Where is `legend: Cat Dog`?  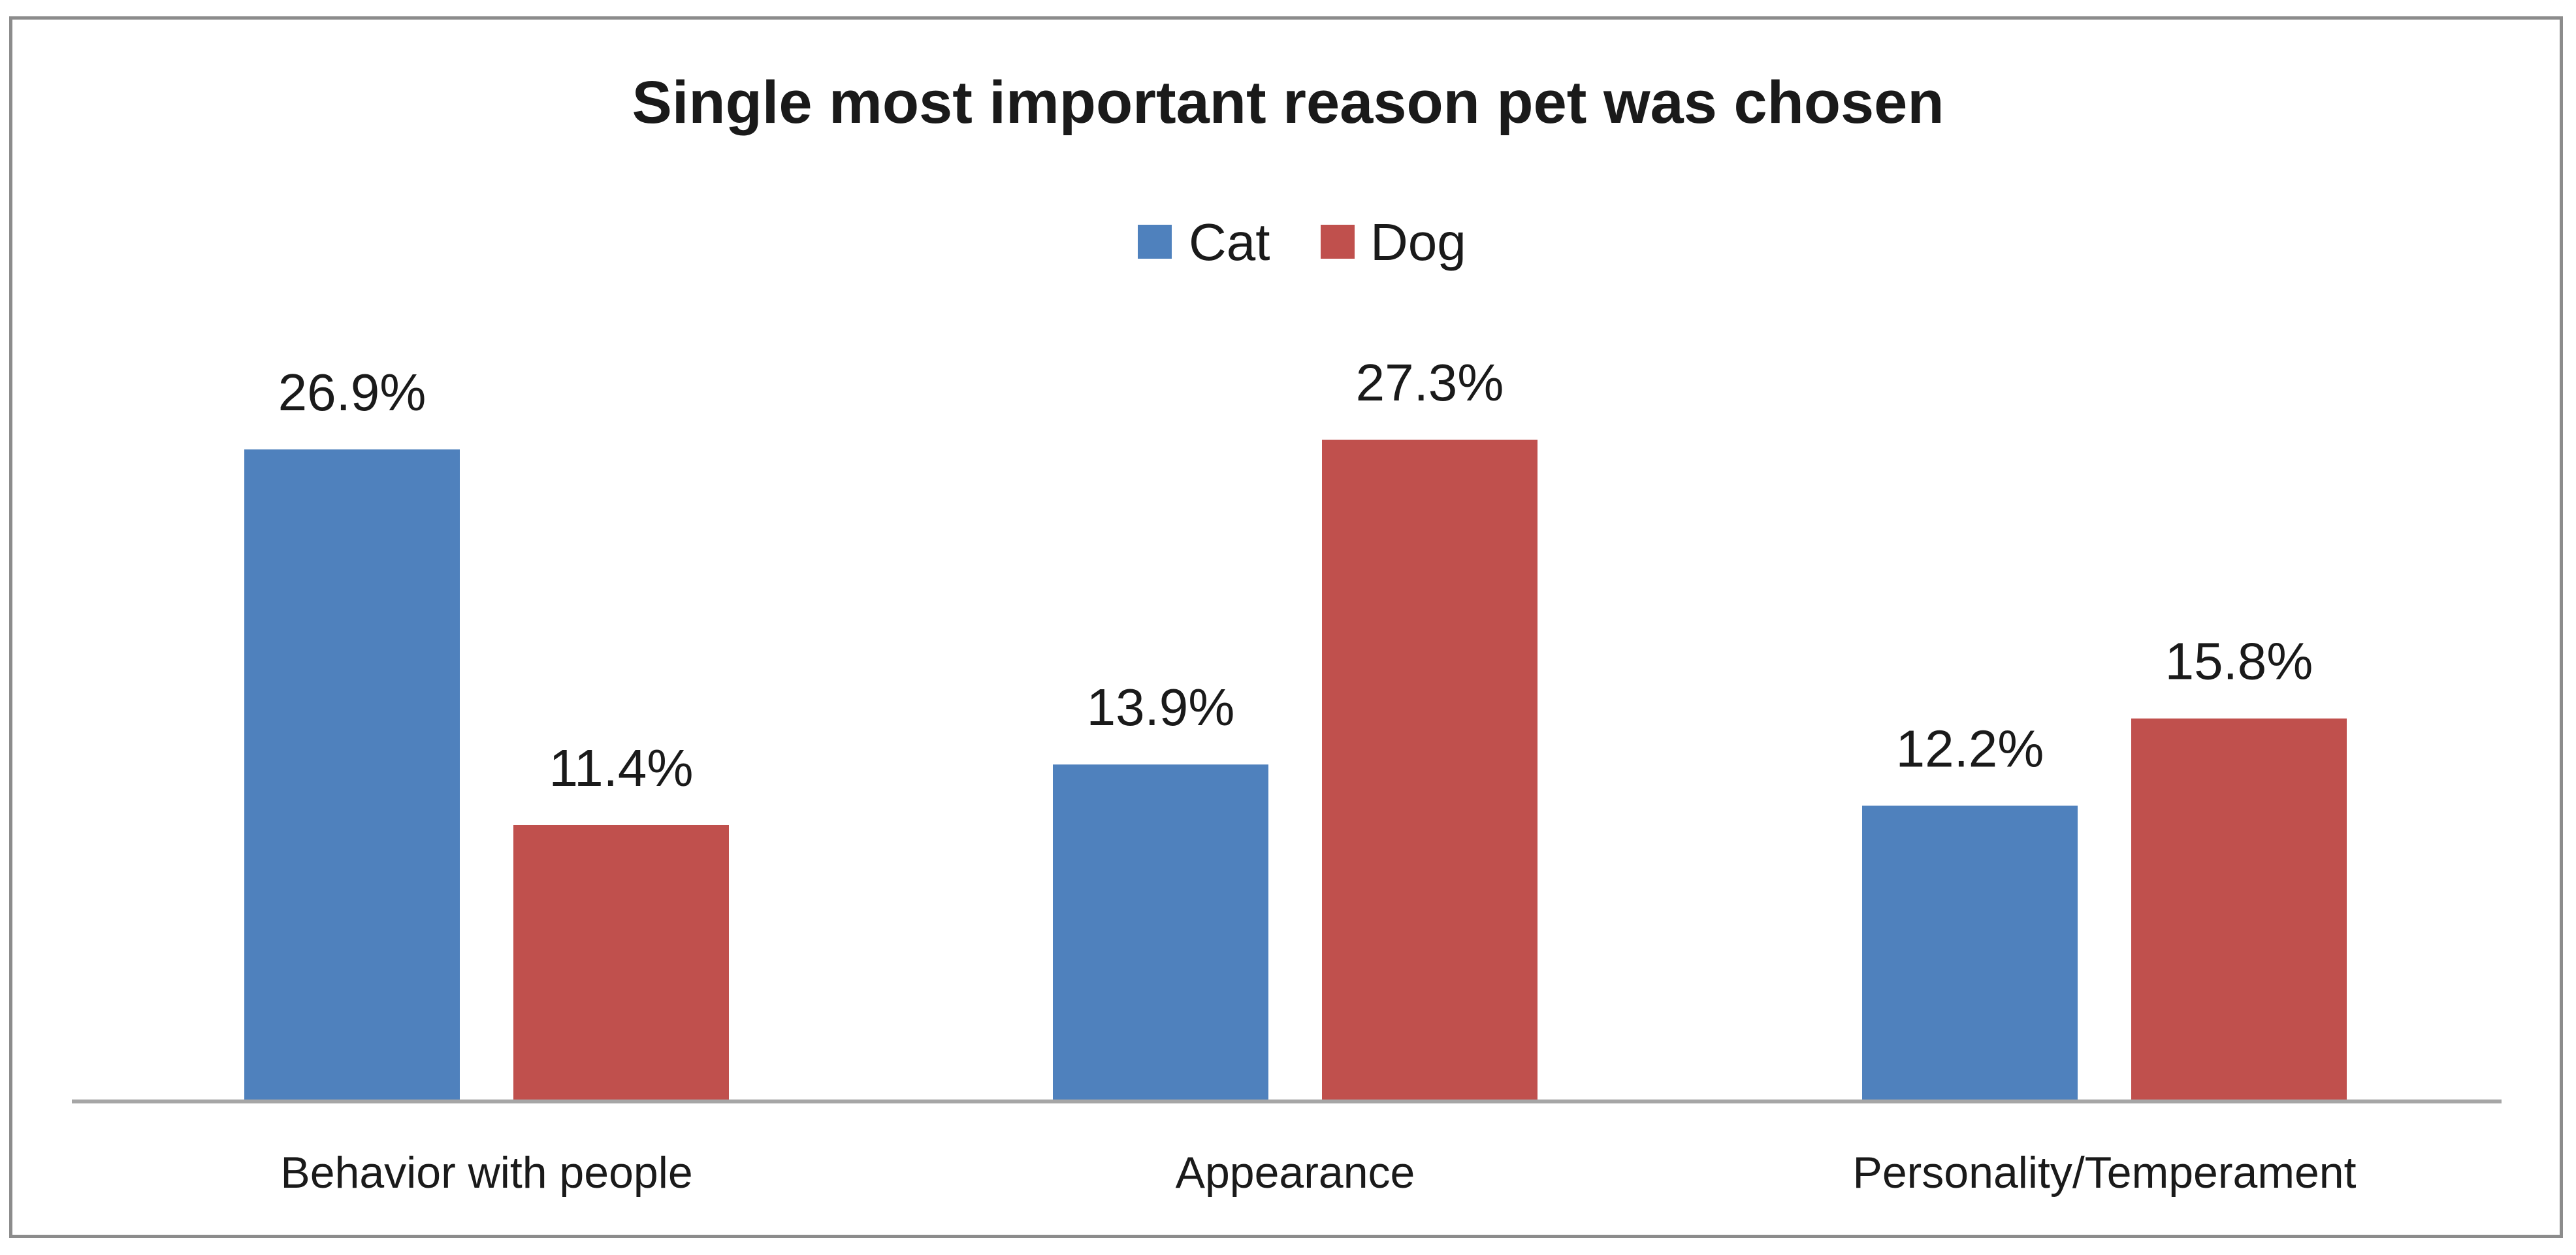
legend: Cat Dog is located at coordinates (1302, 242).